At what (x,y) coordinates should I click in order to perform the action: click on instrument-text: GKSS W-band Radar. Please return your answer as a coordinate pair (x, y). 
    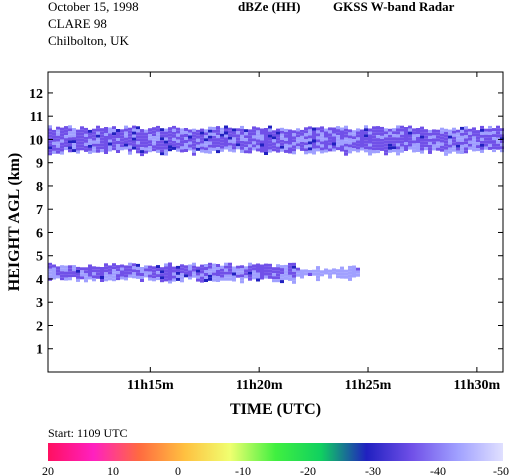
    Looking at the image, I should click on (394, 7).